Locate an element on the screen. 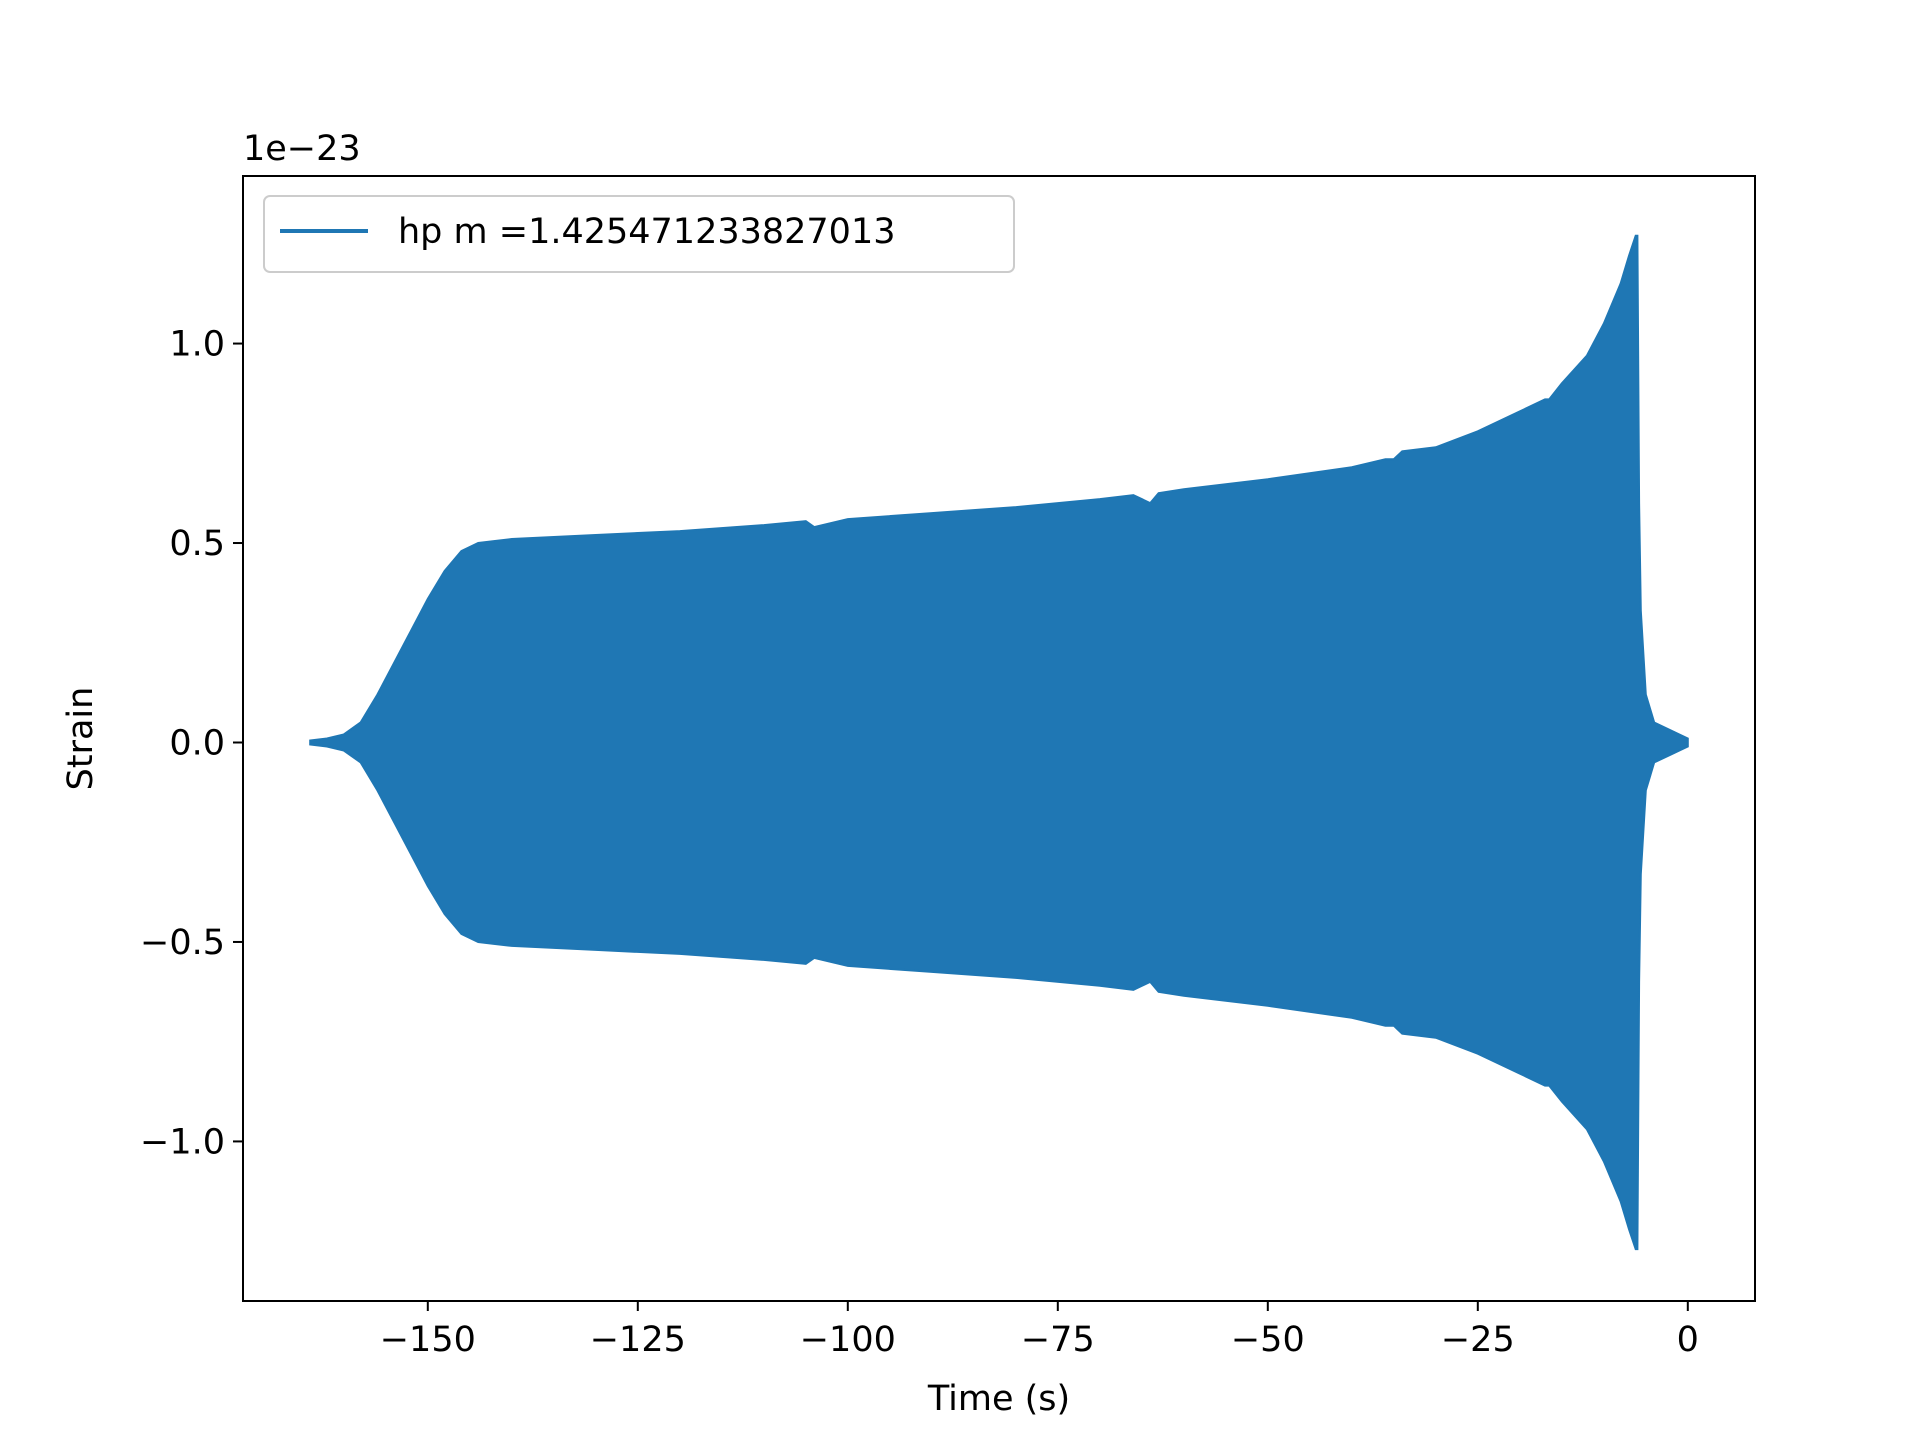 This screenshot has height=1445, width=1920. y-axis-label: Strain is located at coordinates (81, 739).